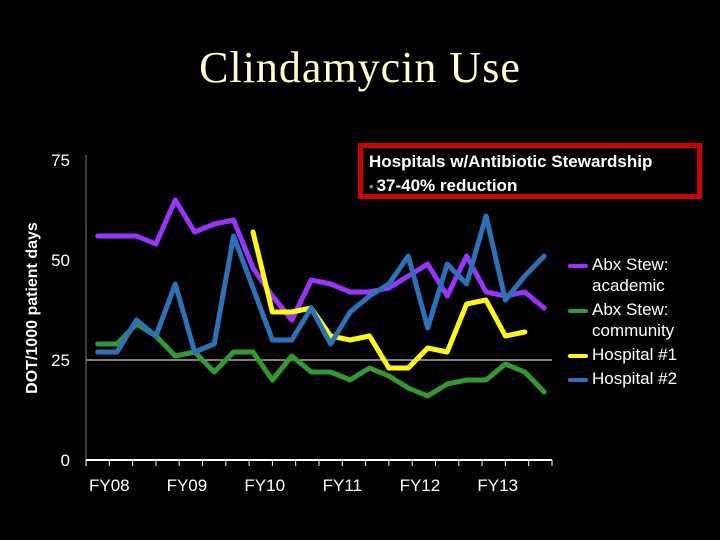 The height and width of the screenshot is (540, 720). Describe the element at coordinates (420, 485) in the screenshot. I see `x-tick-label: FY12` at that location.